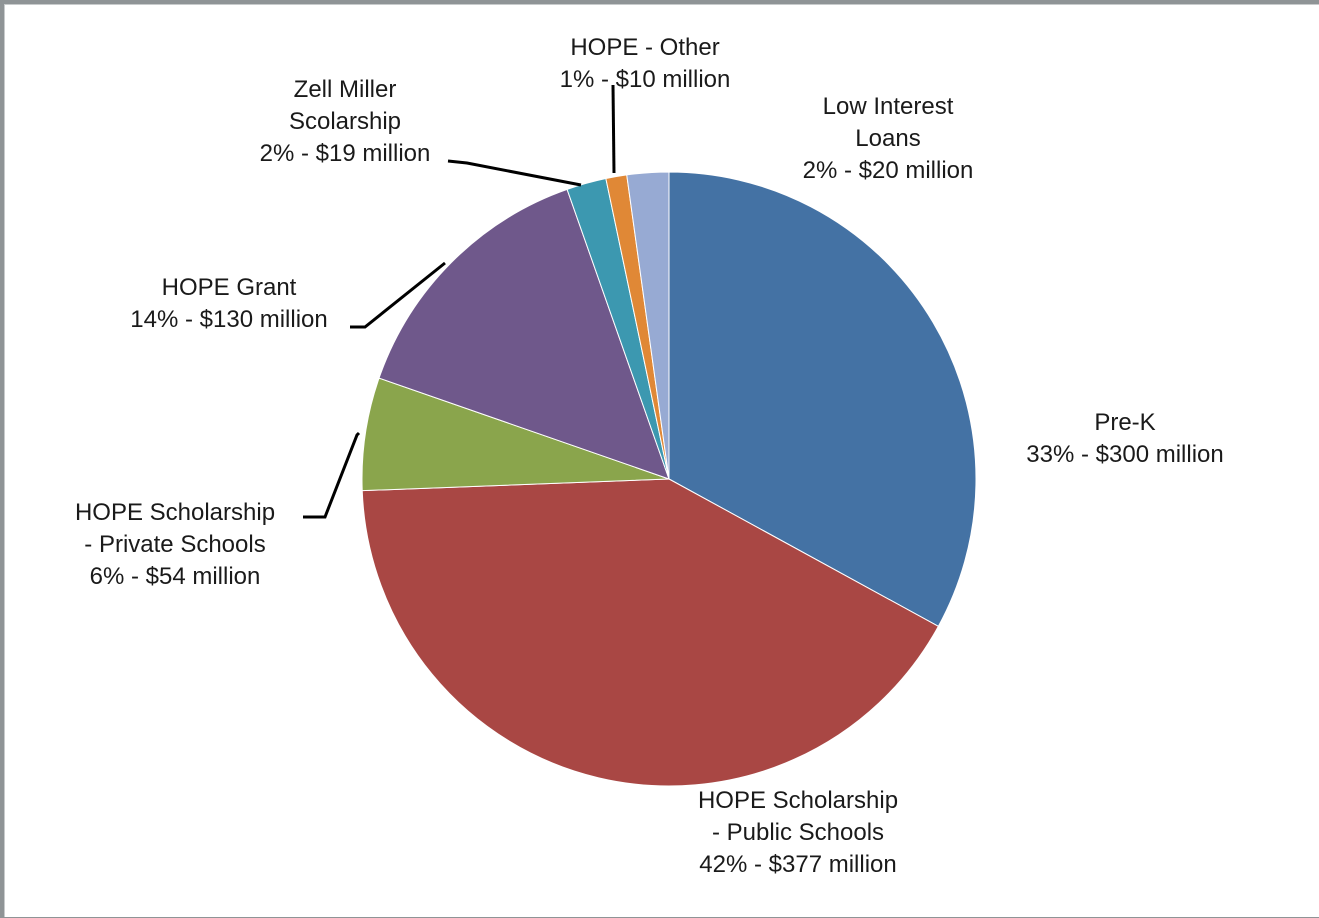 The height and width of the screenshot is (918, 1319). I want to click on leader-lines, so click(459, 301).